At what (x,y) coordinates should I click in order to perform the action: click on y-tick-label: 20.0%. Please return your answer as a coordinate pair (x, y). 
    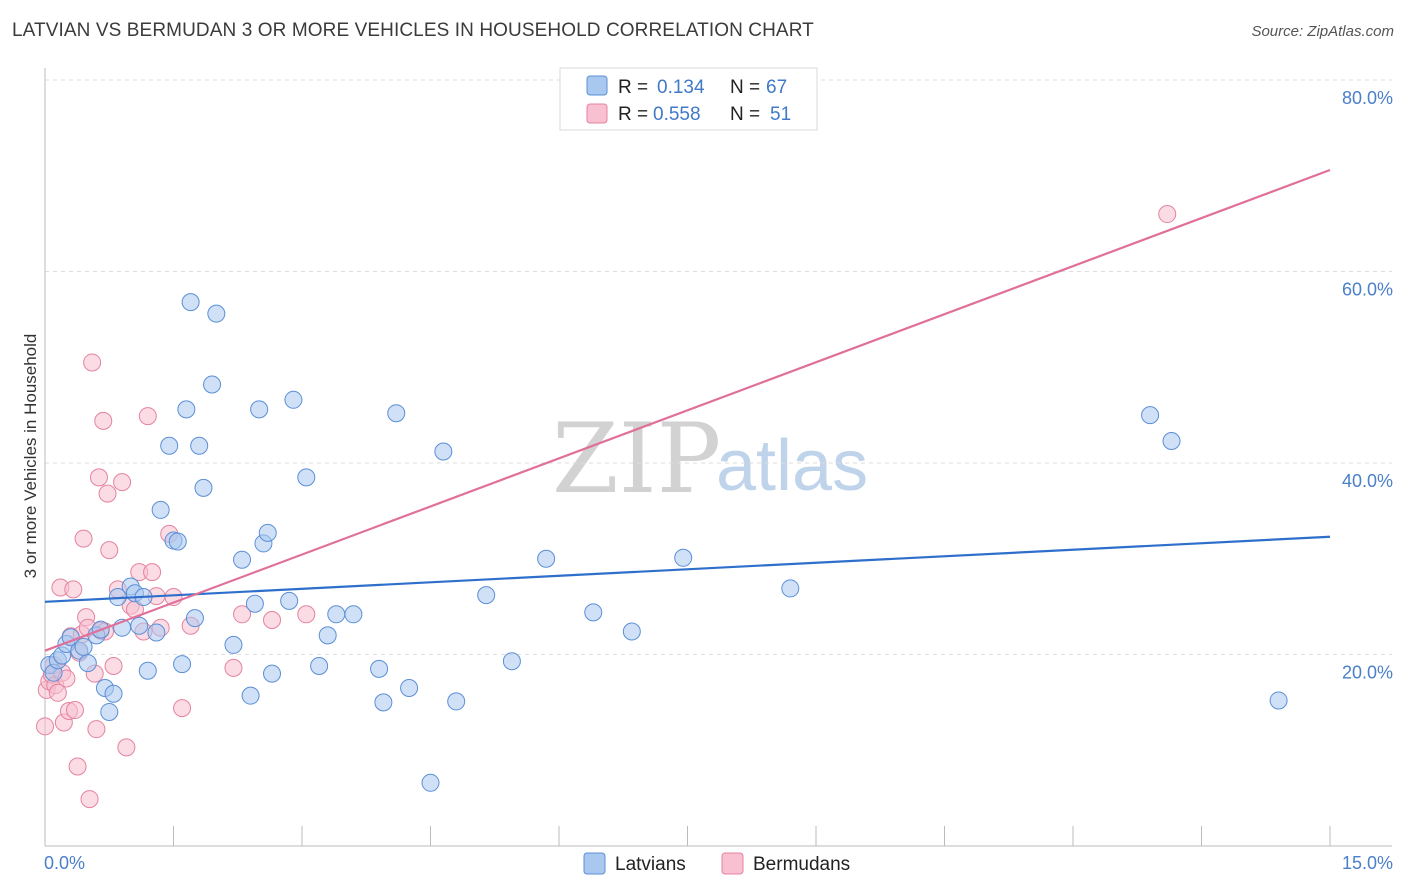
    Looking at the image, I should click on (1367, 673).